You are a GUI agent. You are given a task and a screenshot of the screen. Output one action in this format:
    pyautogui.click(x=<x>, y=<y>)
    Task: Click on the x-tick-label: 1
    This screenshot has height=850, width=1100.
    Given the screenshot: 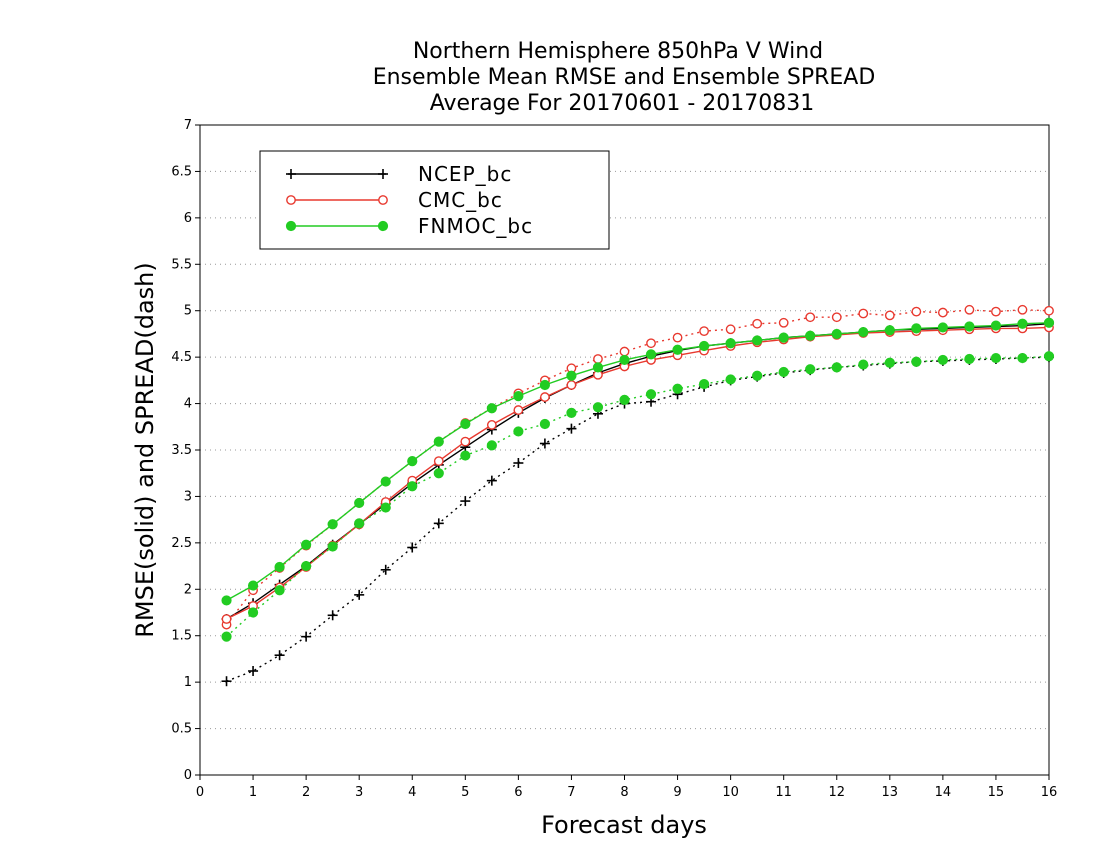 What is the action you would take?
    pyautogui.click(x=253, y=792)
    